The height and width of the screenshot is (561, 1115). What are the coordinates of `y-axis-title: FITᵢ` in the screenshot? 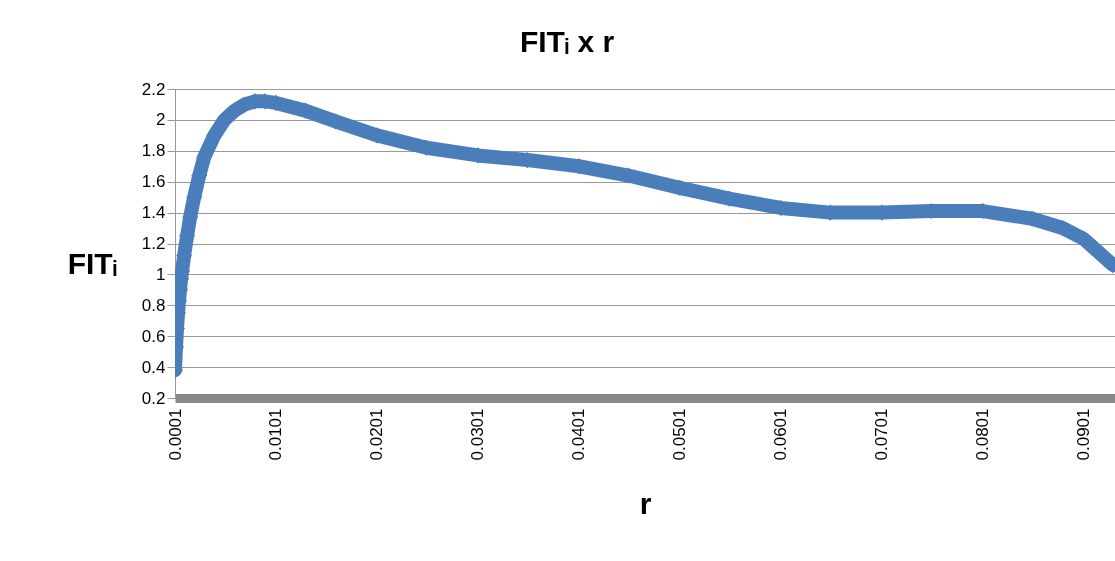 It's located at (92, 263).